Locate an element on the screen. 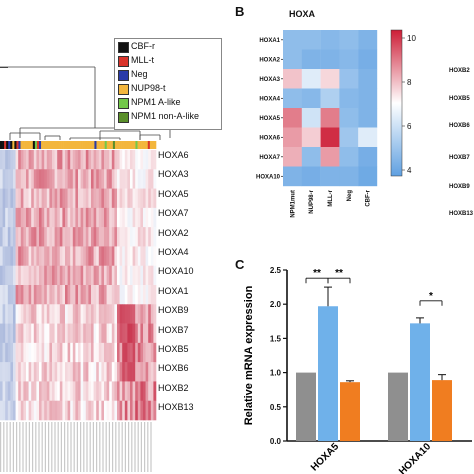 The image size is (474, 474). legend-swatch is located at coordinates (123, 89).